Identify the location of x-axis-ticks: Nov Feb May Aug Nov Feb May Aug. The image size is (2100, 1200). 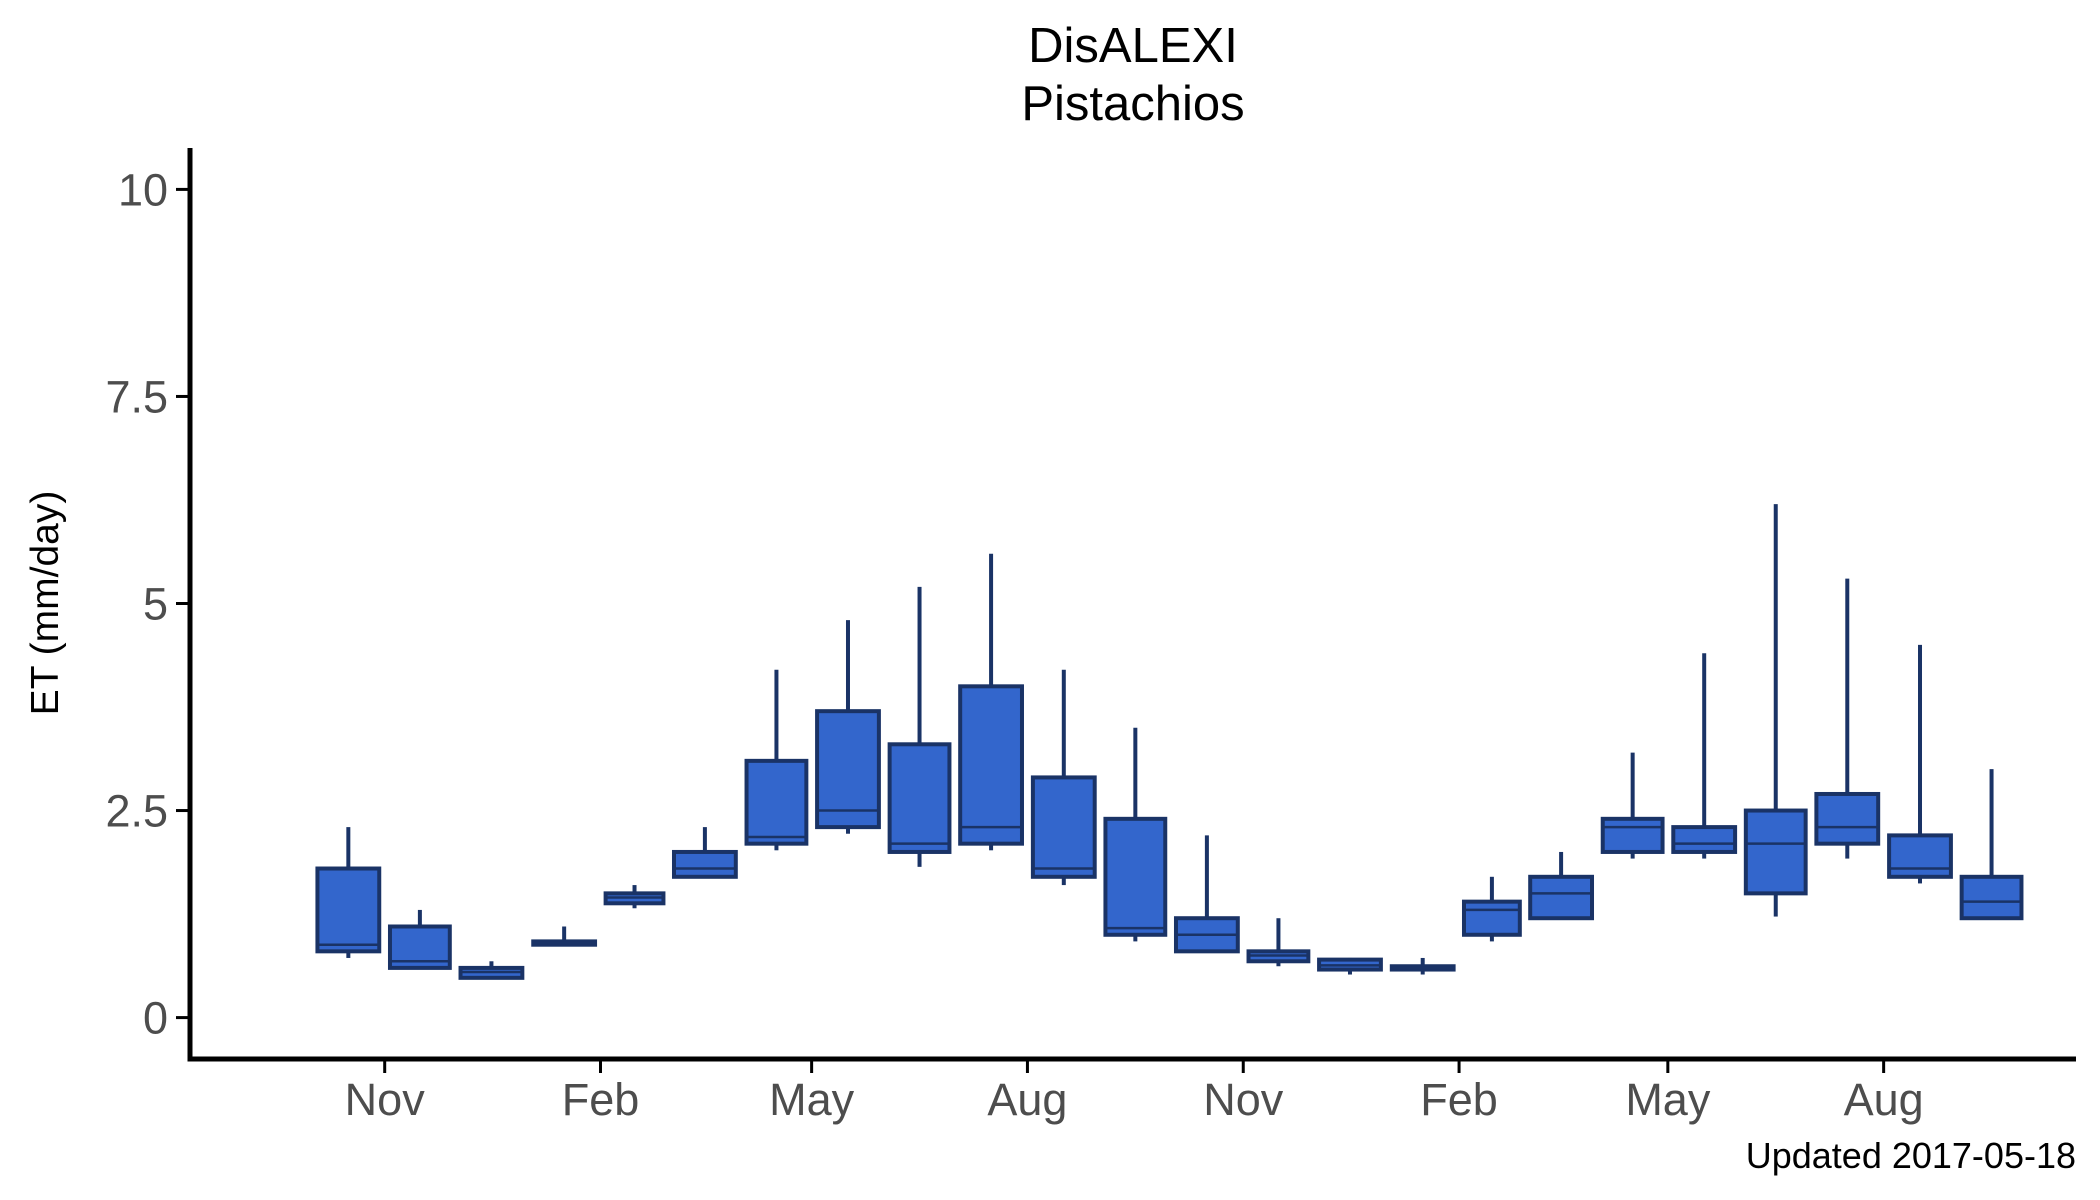
(1134, 1092).